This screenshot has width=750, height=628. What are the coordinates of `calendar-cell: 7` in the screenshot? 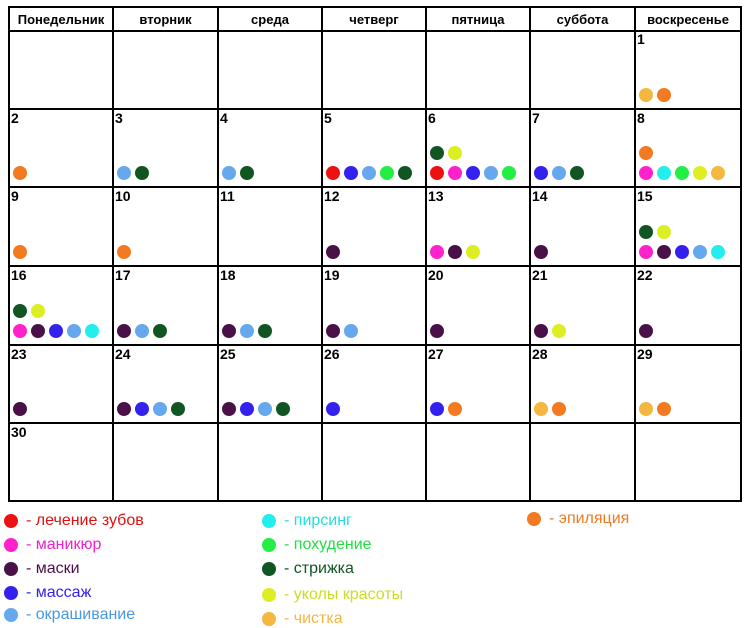 It's located at (583, 149).